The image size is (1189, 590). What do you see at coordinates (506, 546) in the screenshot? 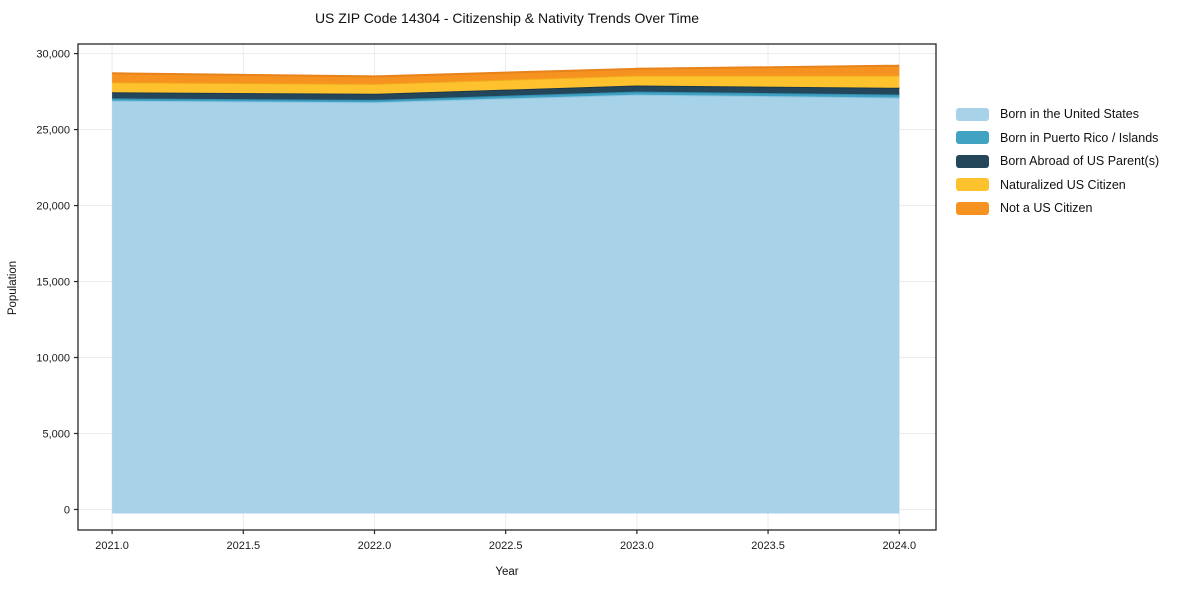
I see `svg-text: 2022.5` at bounding box center [506, 546].